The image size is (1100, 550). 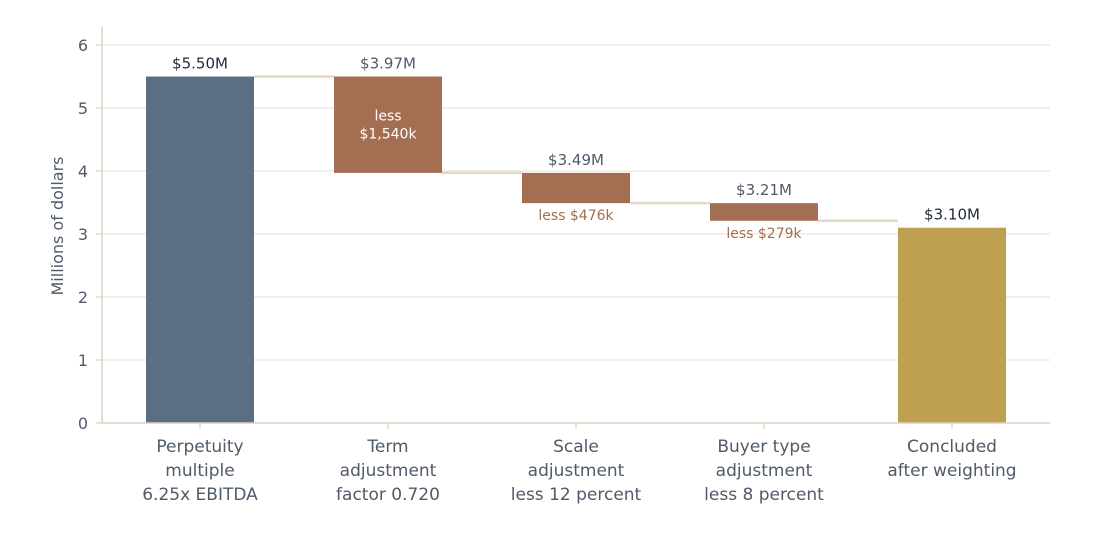 I want to click on category-label: less 12 percent, so click(x=576, y=495).